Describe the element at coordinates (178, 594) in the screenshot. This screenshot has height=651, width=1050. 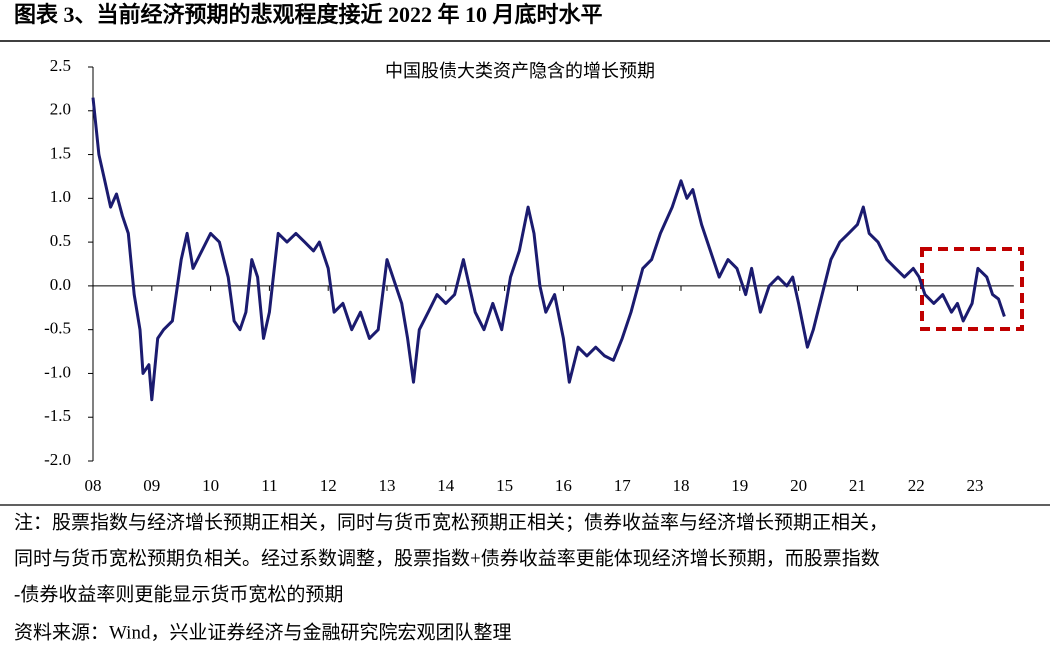
I see `note-line: -债券收益率则更能显示货币宽松的预期` at that location.